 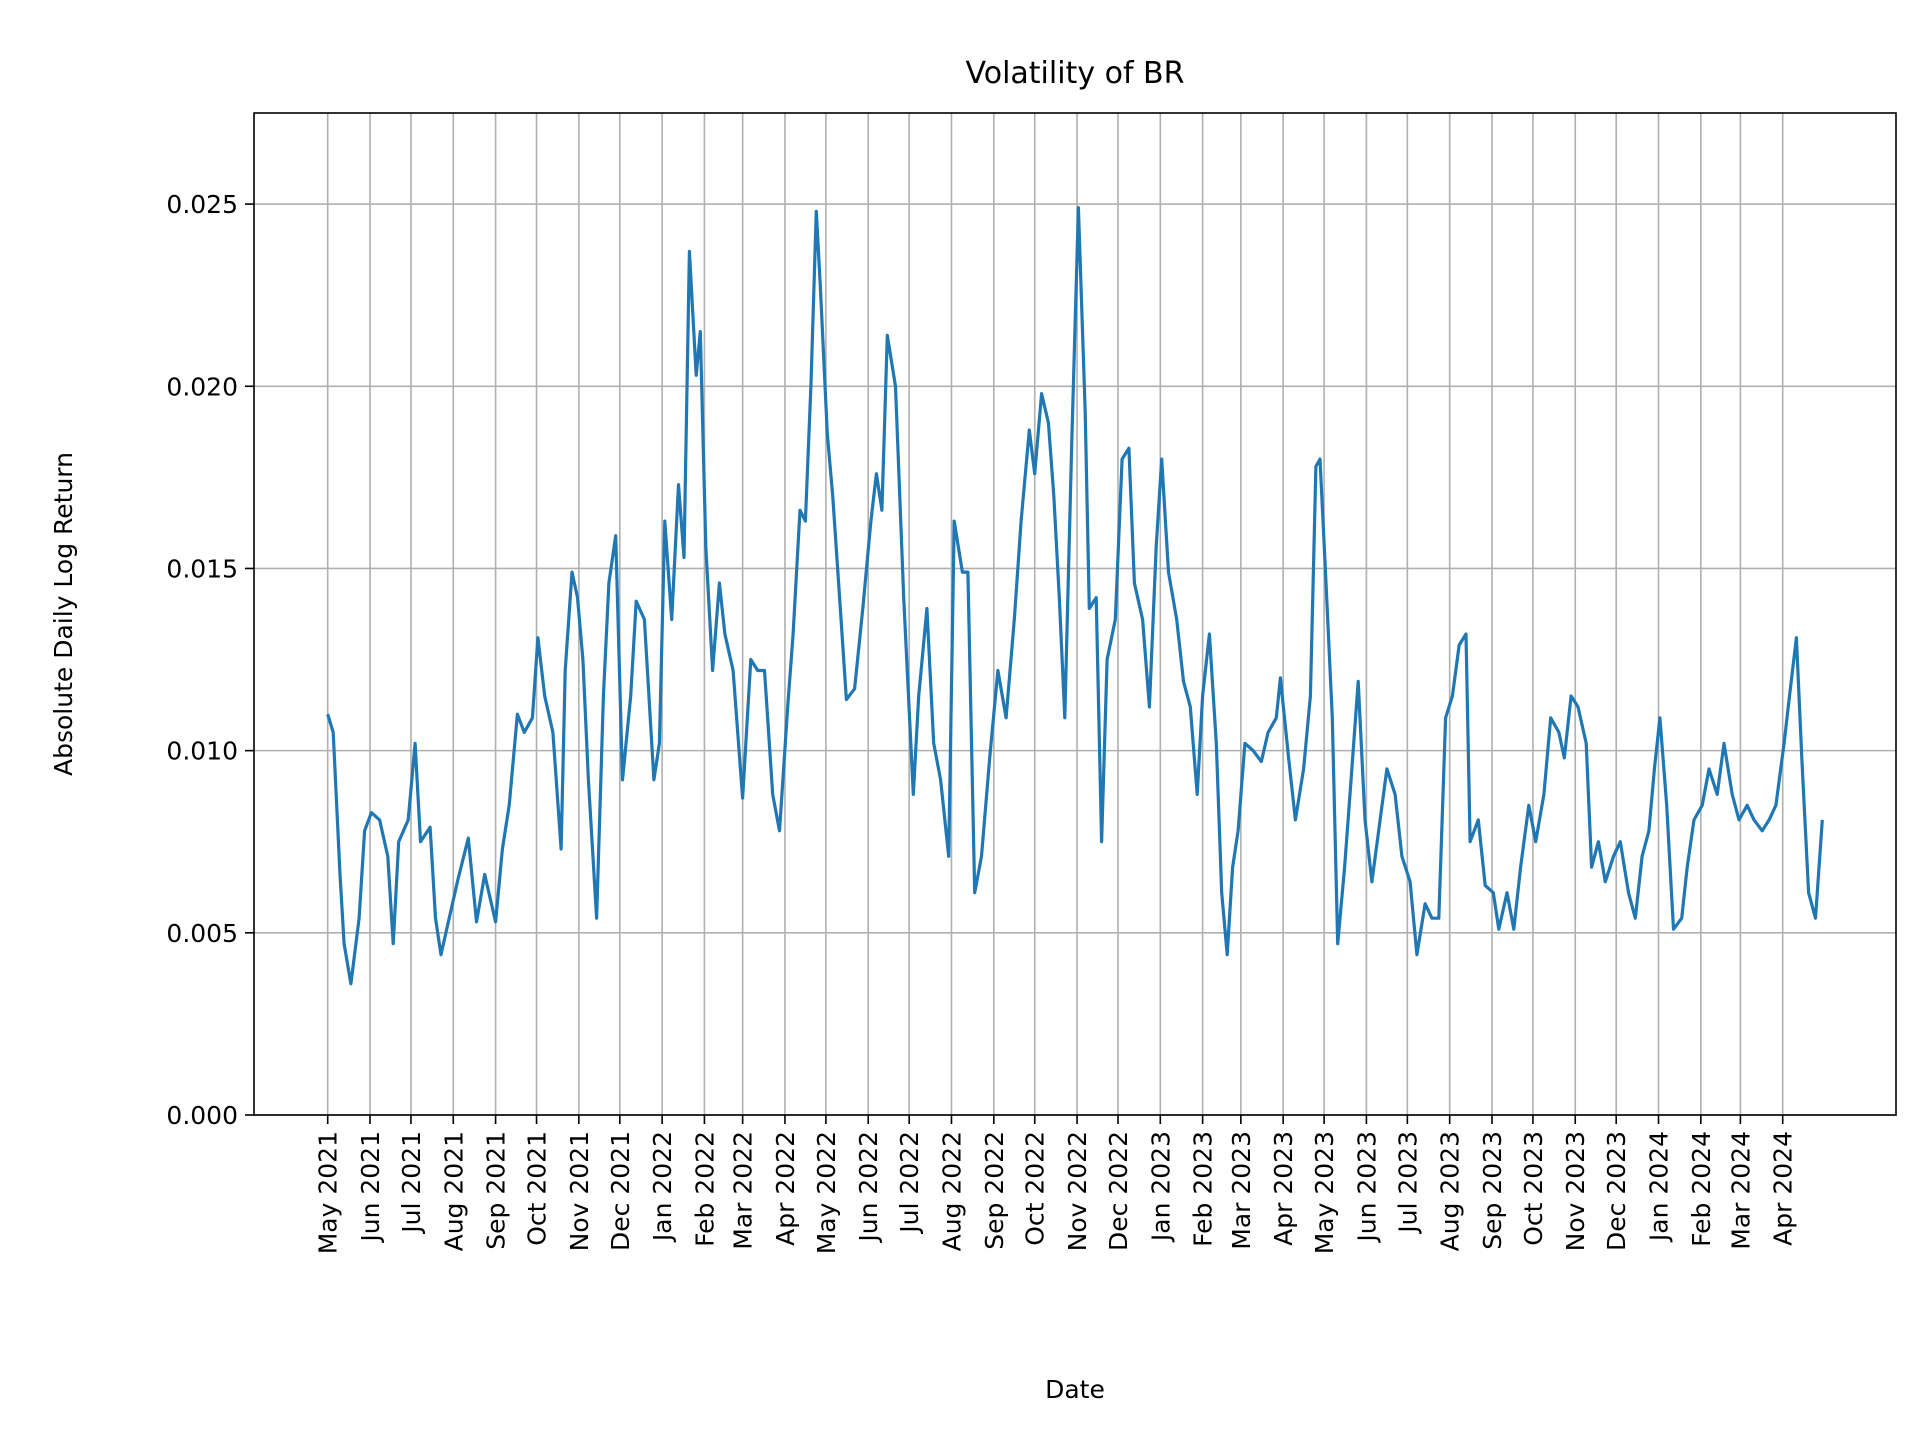 What do you see at coordinates (1075, 1389) in the screenshot?
I see `x-axis-label: Date` at bounding box center [1075, 1389].